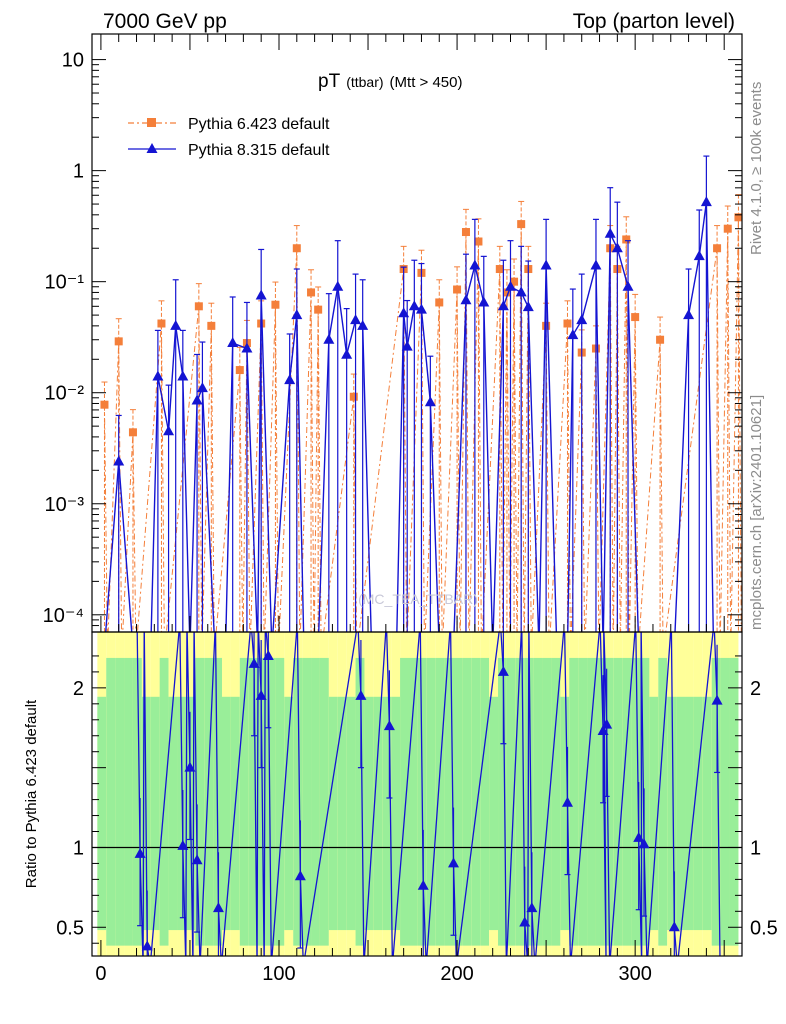 Image resolution: width=786 pixels, height=1024 pixels. I want to click on plot-title: pT (ttbar) (Mtt > 450), so click(390, 81).